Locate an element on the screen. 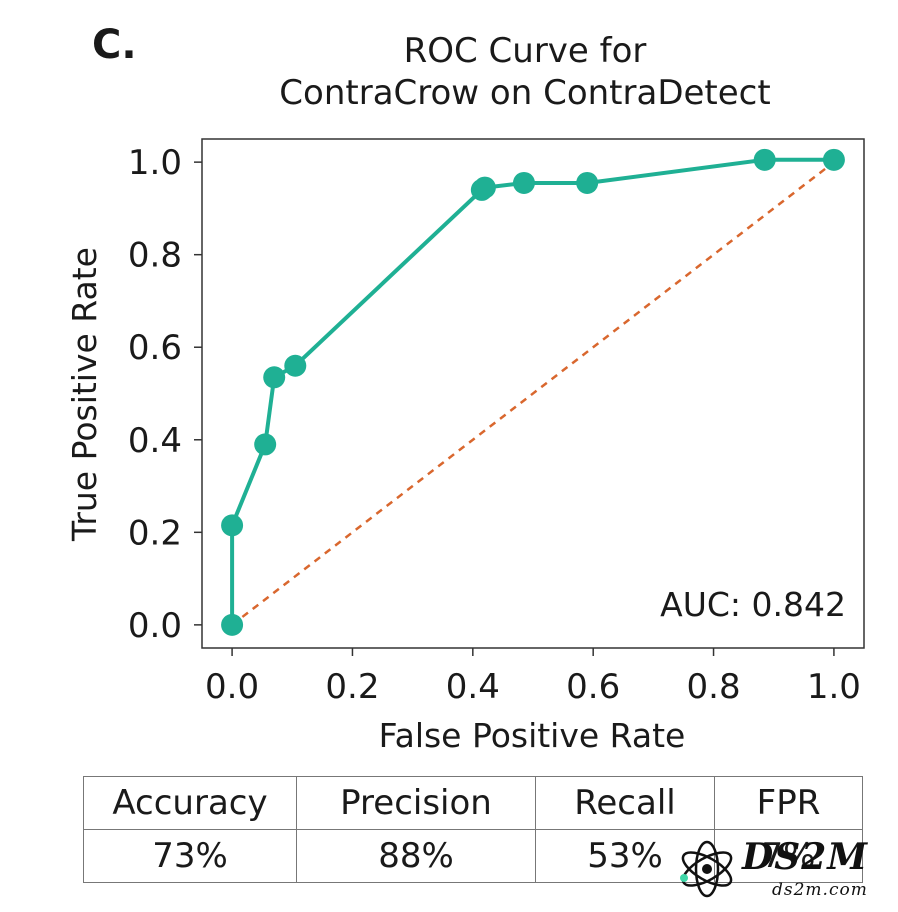 The image size is (898, 912). watermark: DS2M ds2m.com is located at coordinates (781, 871).